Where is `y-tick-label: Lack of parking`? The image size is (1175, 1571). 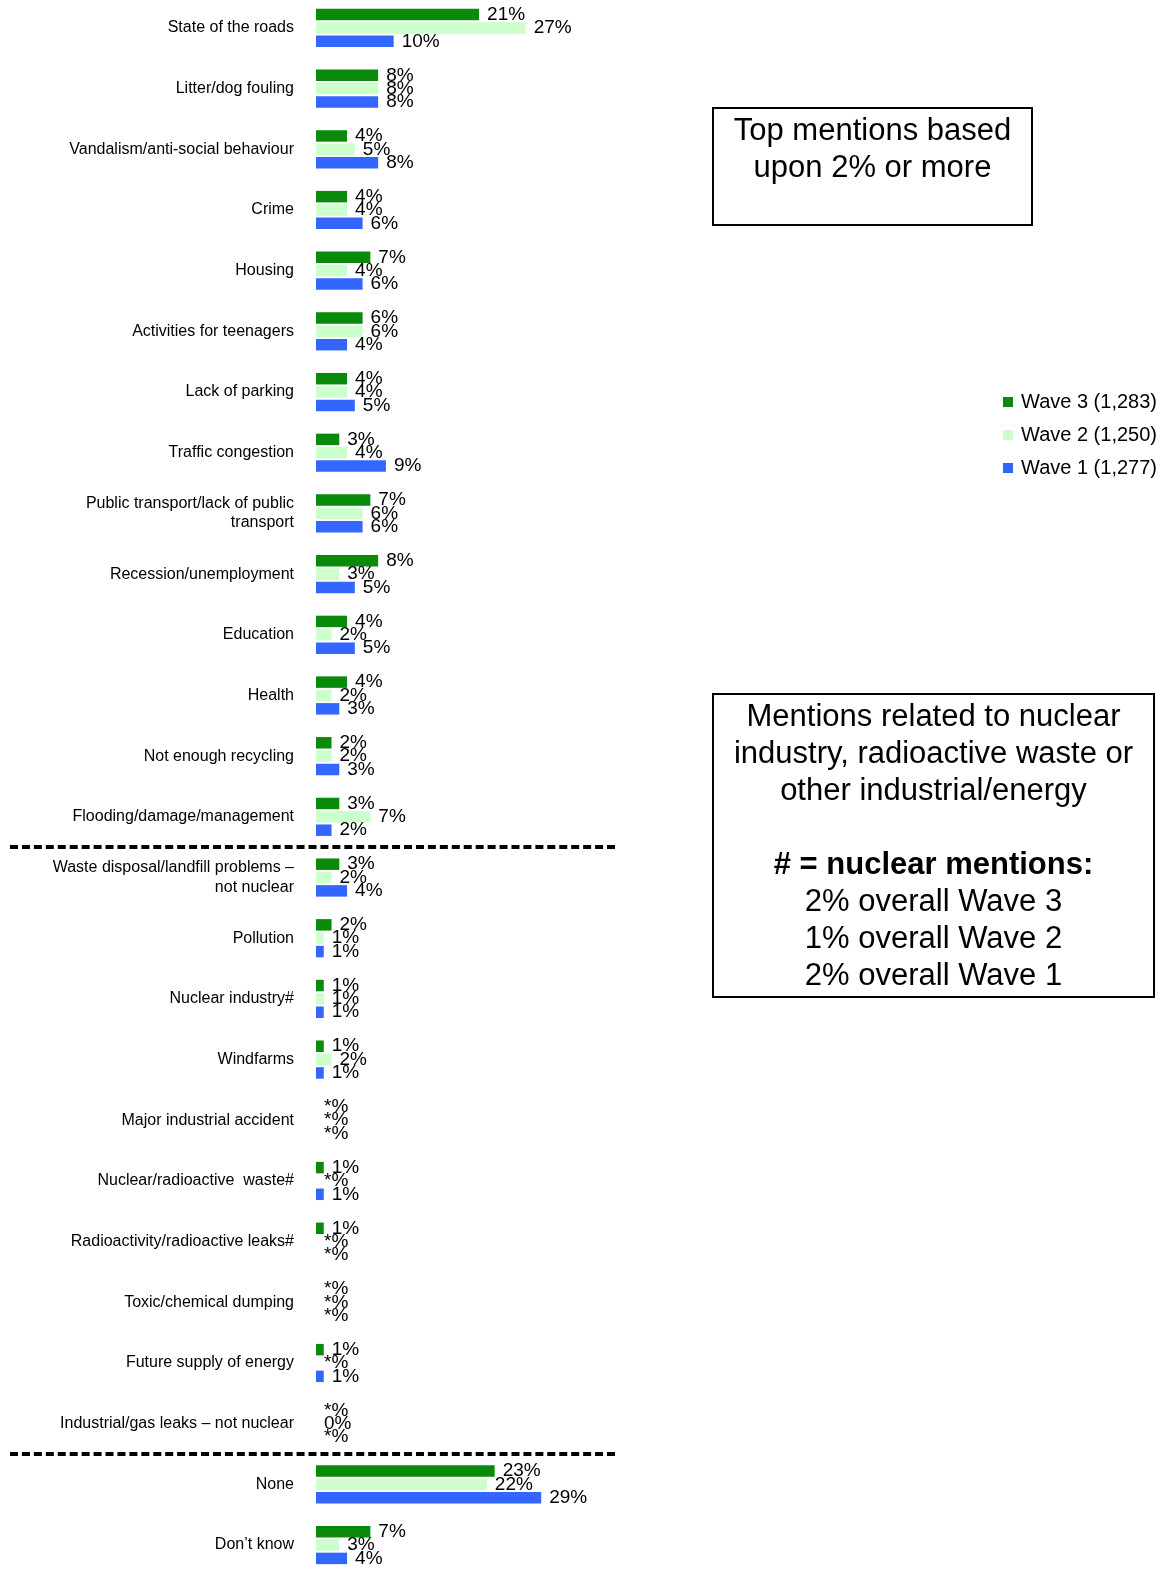 y-tick-label: Lack of parking is located at coordinates (239, 391).